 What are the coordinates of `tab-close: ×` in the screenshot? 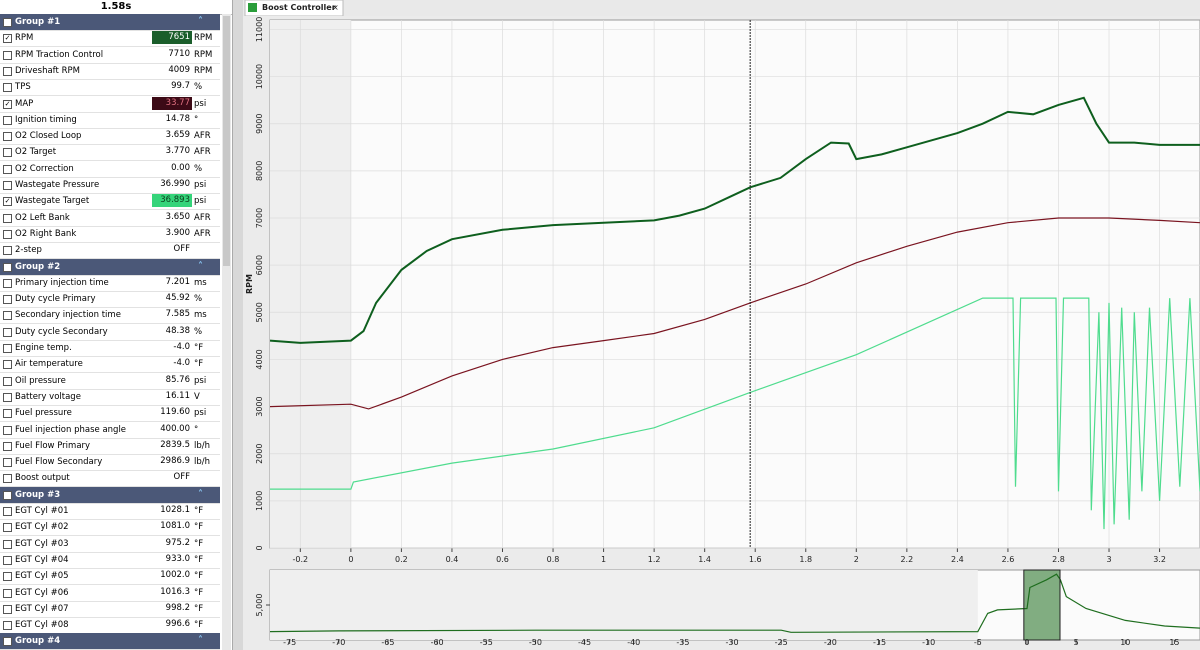 It's located at (335, 7).